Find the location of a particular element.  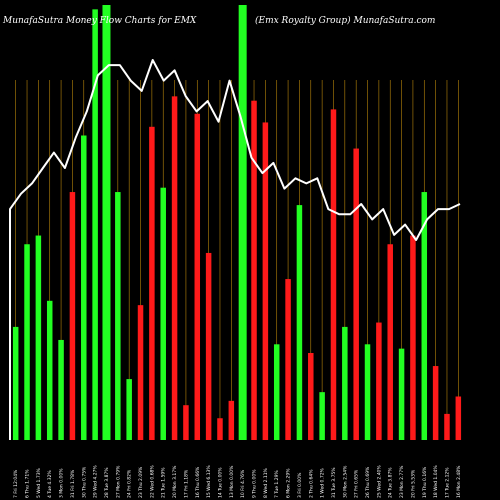

x-tick-label: 23 Thu 2.09% is located at coordinates (141, 482).